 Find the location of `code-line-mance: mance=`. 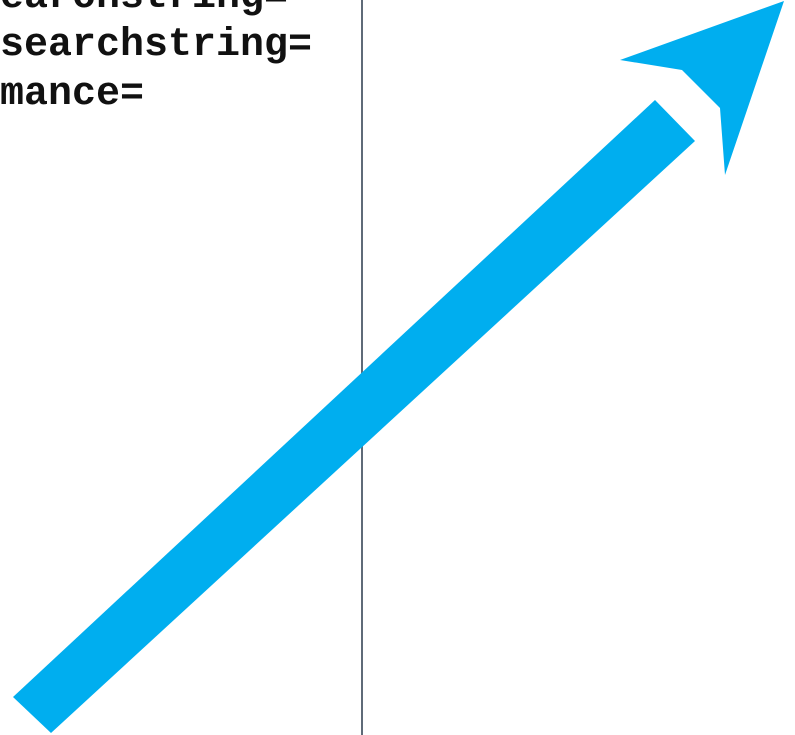

code-line-mance: mance= is located at coordinates (72, 94).